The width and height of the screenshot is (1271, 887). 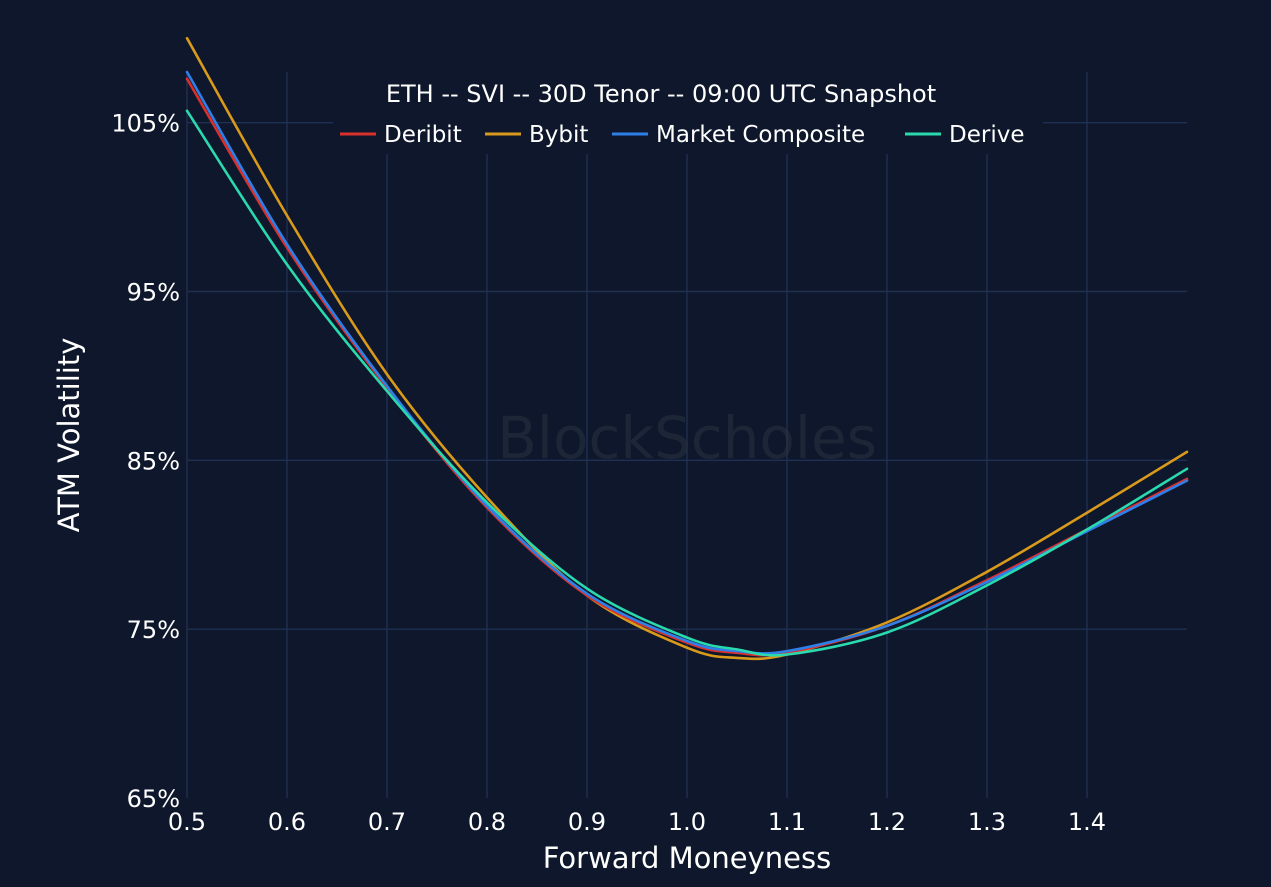 What do you see at coordinates (637, 822) in the screenshot?
I see `x-axis-ticks: 0.5 0.6 0.7 0.8 0.9 1.0 1.1 1.2 1.3 1.4` at bounding box center [637, 822].